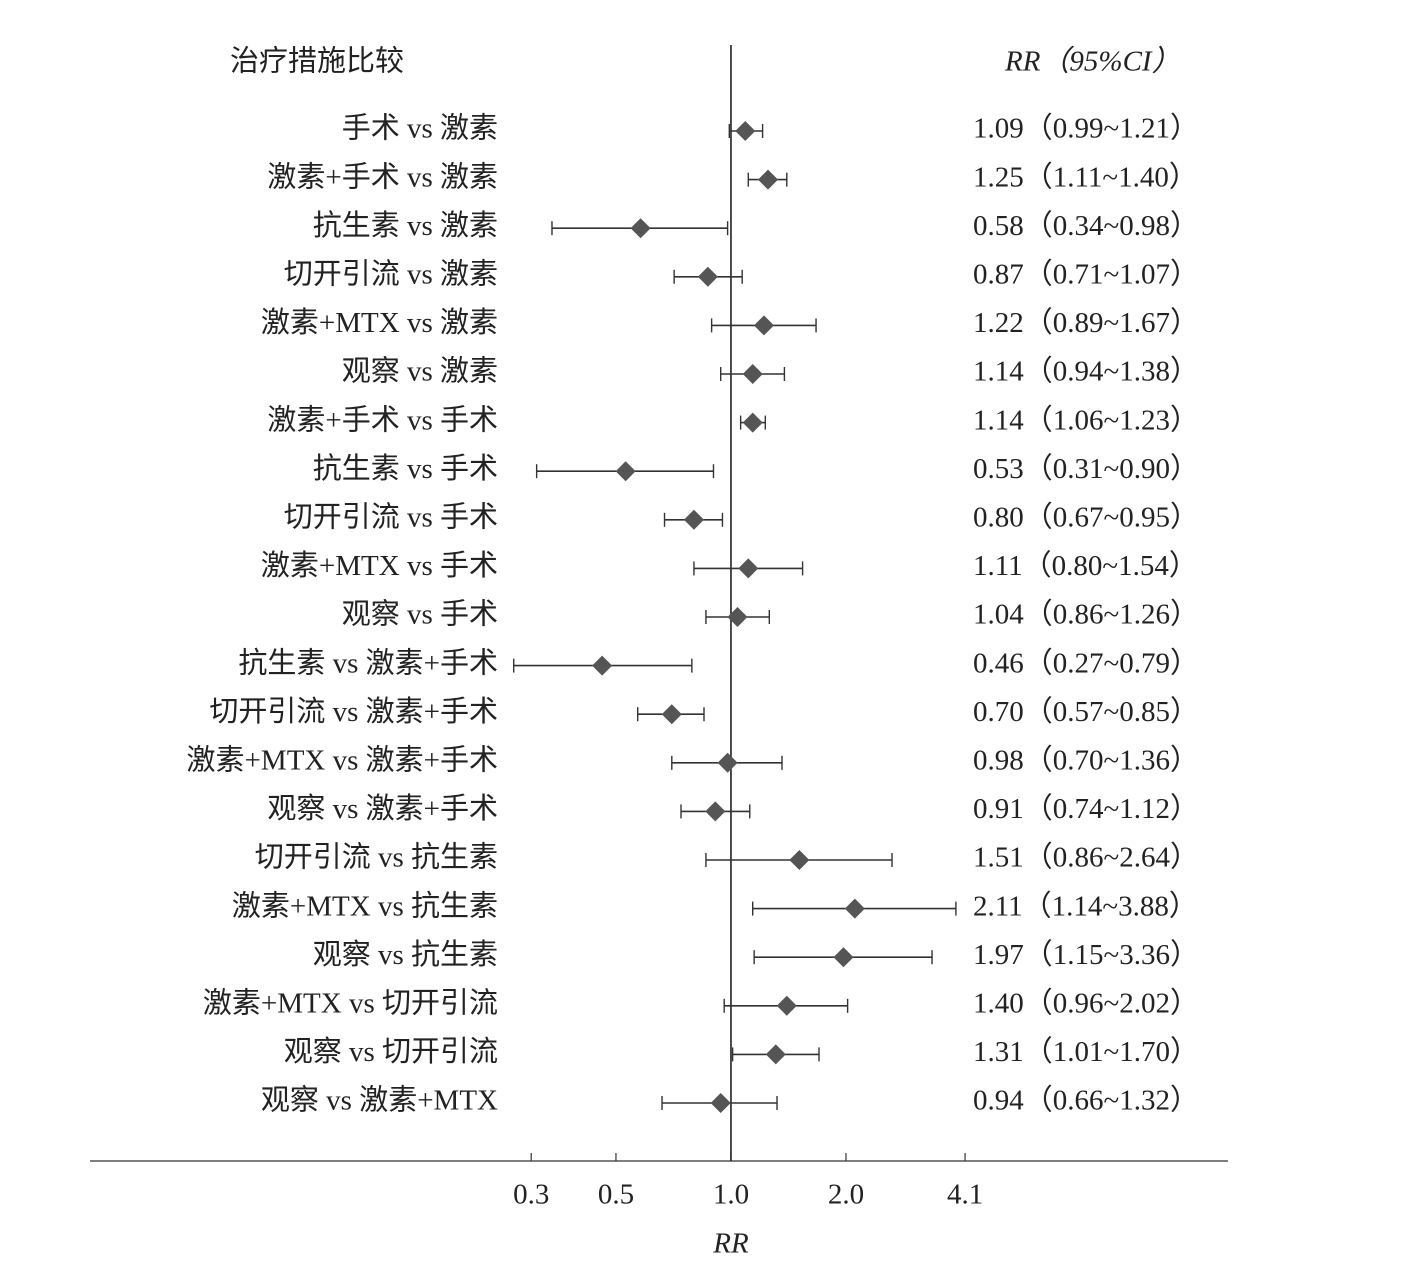 The height and width of the screenshot is (1272, 1421). What do you see at coordinates (420, 128) in the screenshot?
I see `row-label: 手术 vs 激素` at bounding box center [420, 128].